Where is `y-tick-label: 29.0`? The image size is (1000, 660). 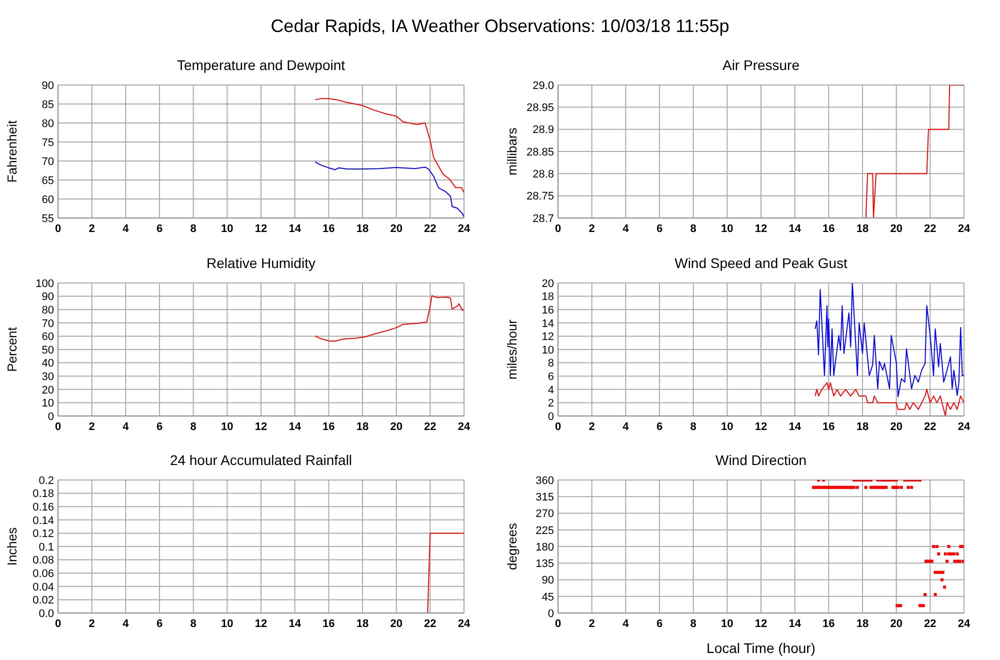
y-tick-label: 29.0 is located at coordinates (543, 86).